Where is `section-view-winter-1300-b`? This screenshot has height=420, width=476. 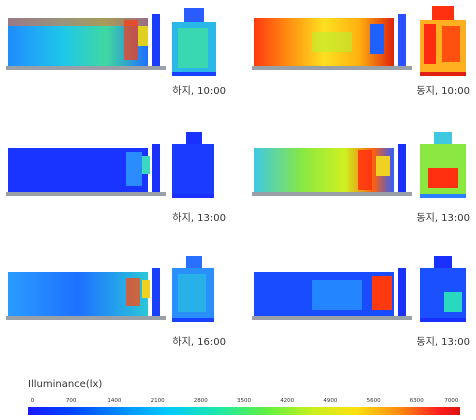 section-view-winter-1300-b is located at coordinates (332, 294).